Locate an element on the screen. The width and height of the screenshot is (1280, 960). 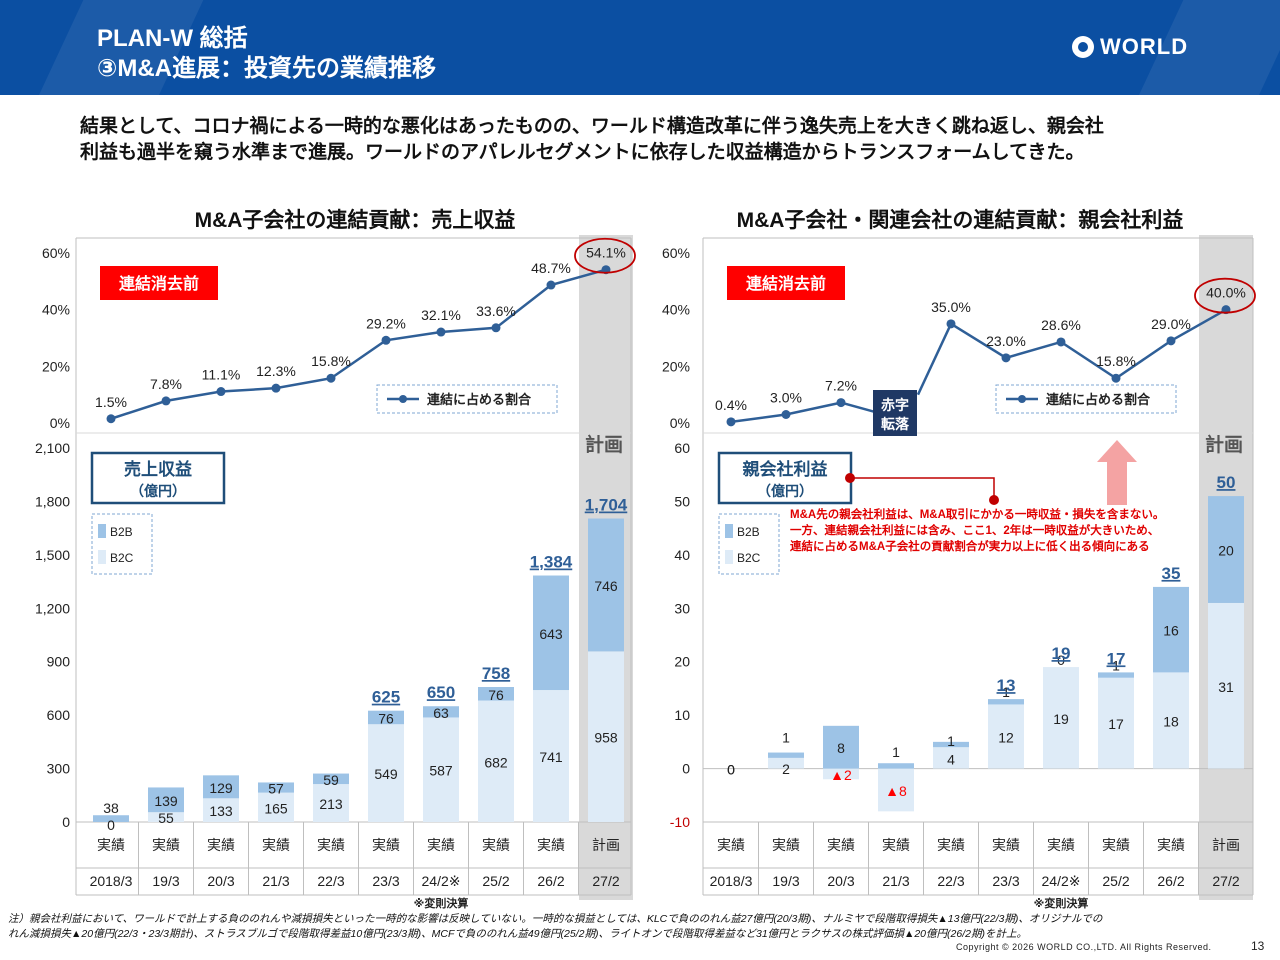
world-logo-text: WORLD is located at coordinates (1144, 46).